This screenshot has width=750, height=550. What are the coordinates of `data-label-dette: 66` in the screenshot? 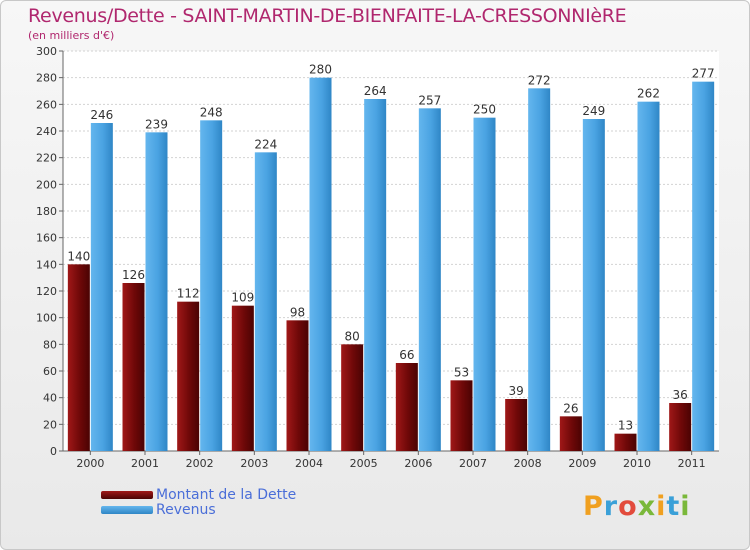 It's located at (406, 355).